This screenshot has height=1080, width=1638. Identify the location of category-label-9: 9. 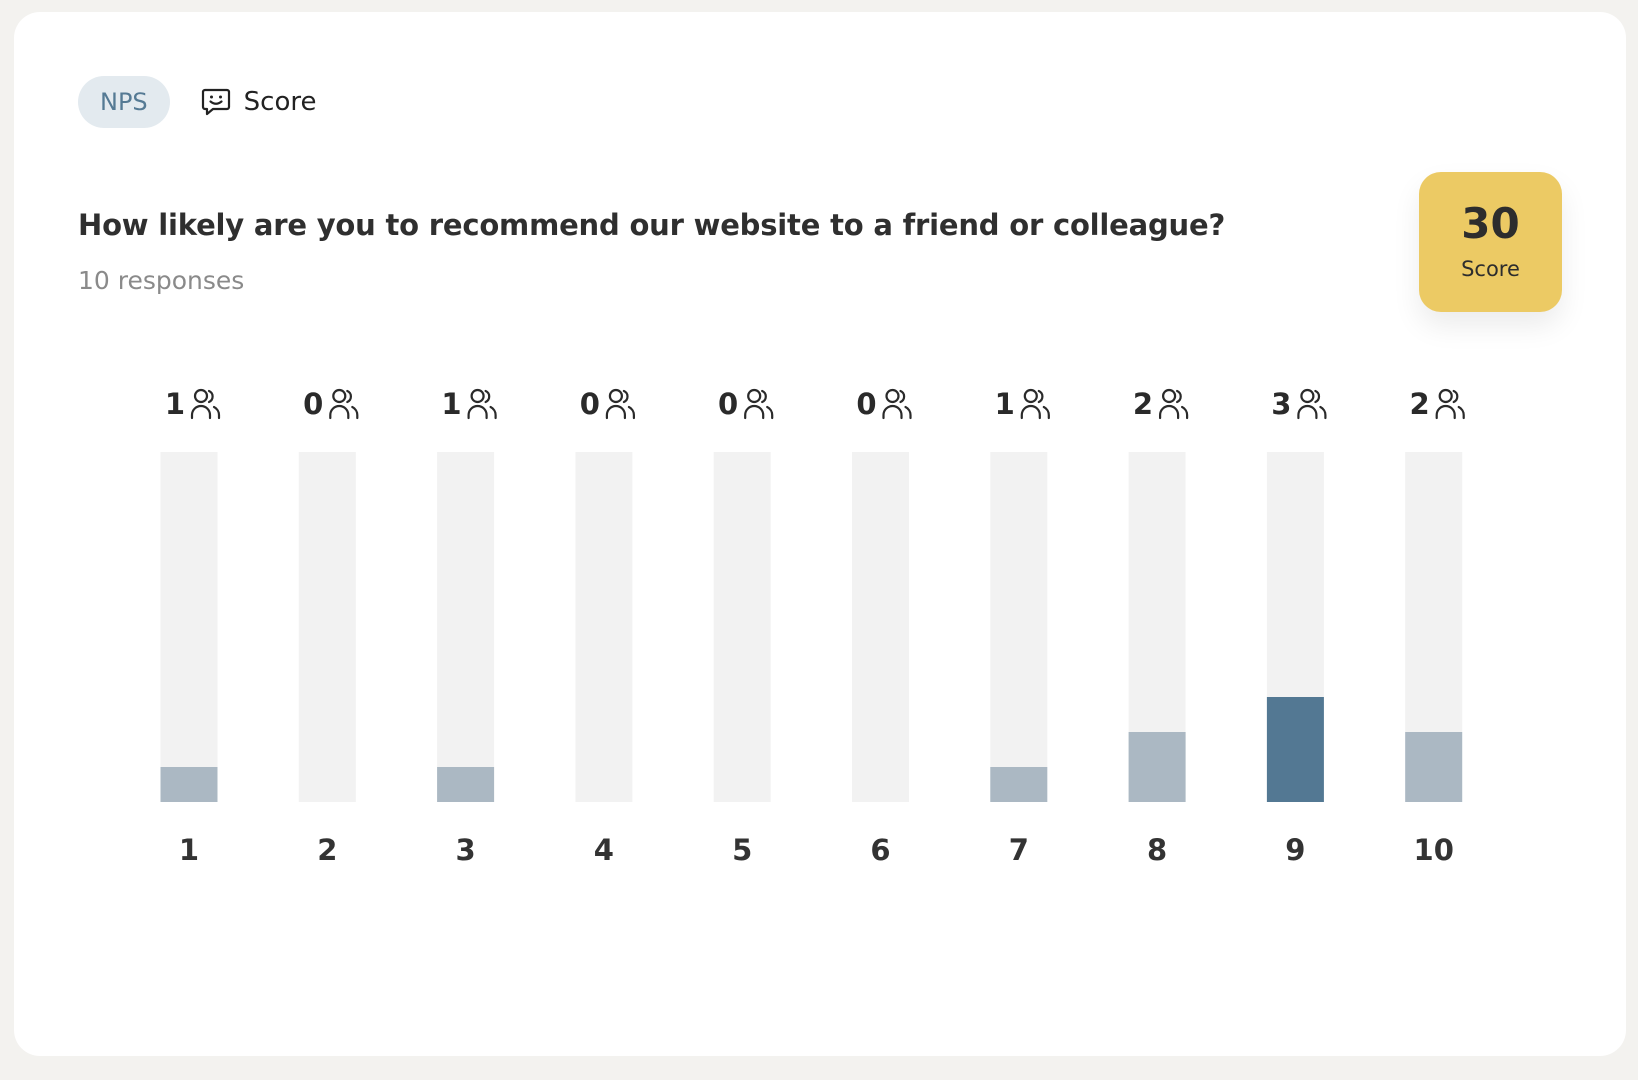
(1295, 850).